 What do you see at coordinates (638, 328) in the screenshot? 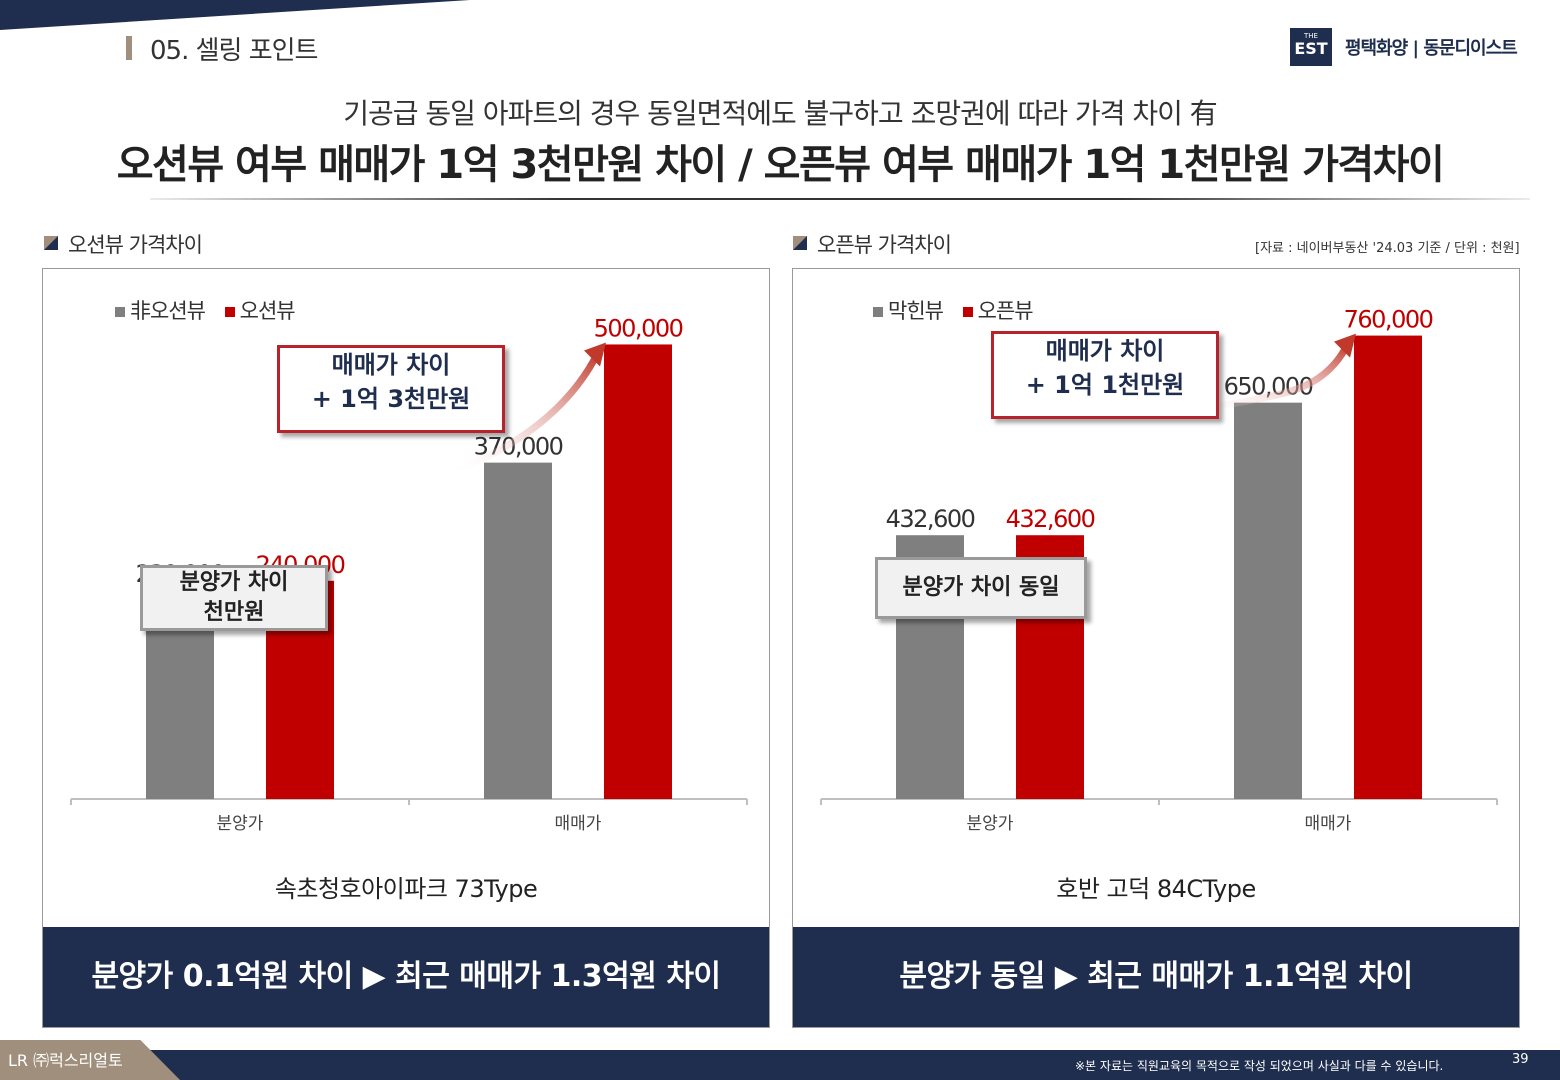
I see `data-label: 500,000` at bounding box center [638, 328].